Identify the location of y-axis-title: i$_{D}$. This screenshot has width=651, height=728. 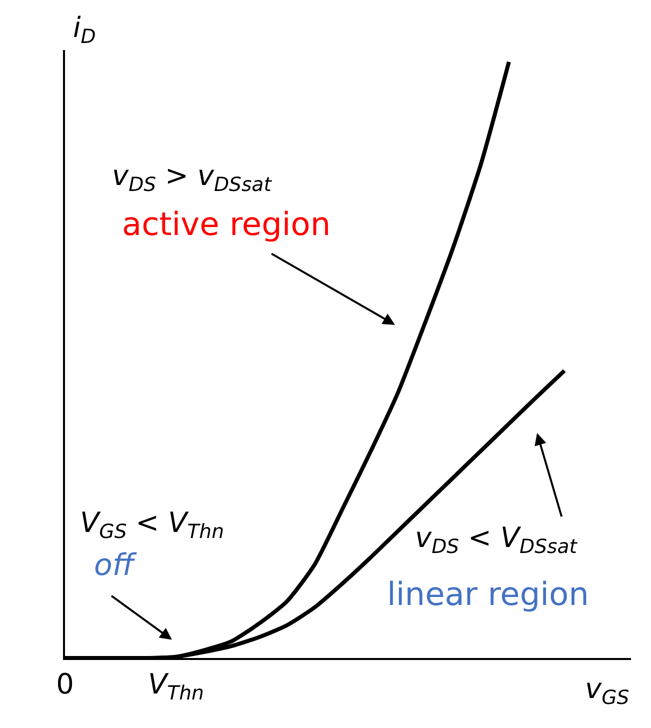
(84, 29).